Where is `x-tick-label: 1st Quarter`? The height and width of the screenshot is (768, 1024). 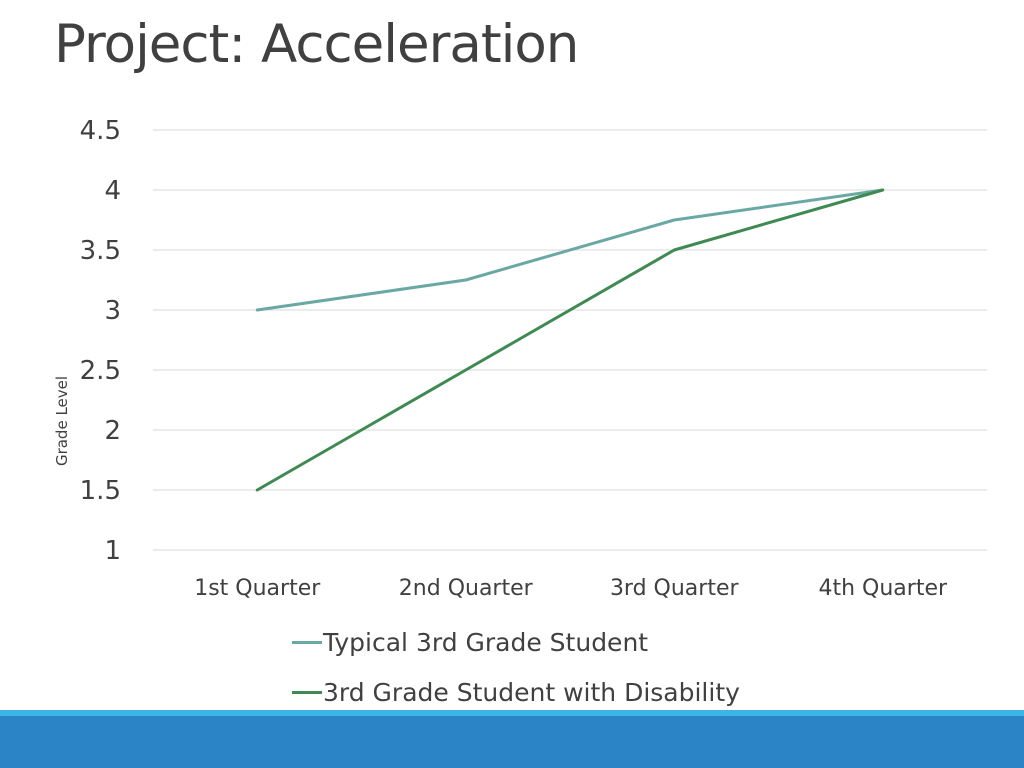 x-tick-label: 1st Quarter is located at coordinates (257, 588).